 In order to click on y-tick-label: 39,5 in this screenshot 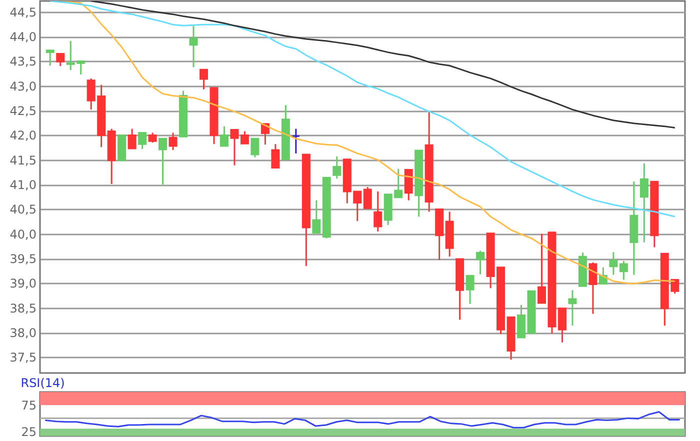, I will do `click(23, 259)`.